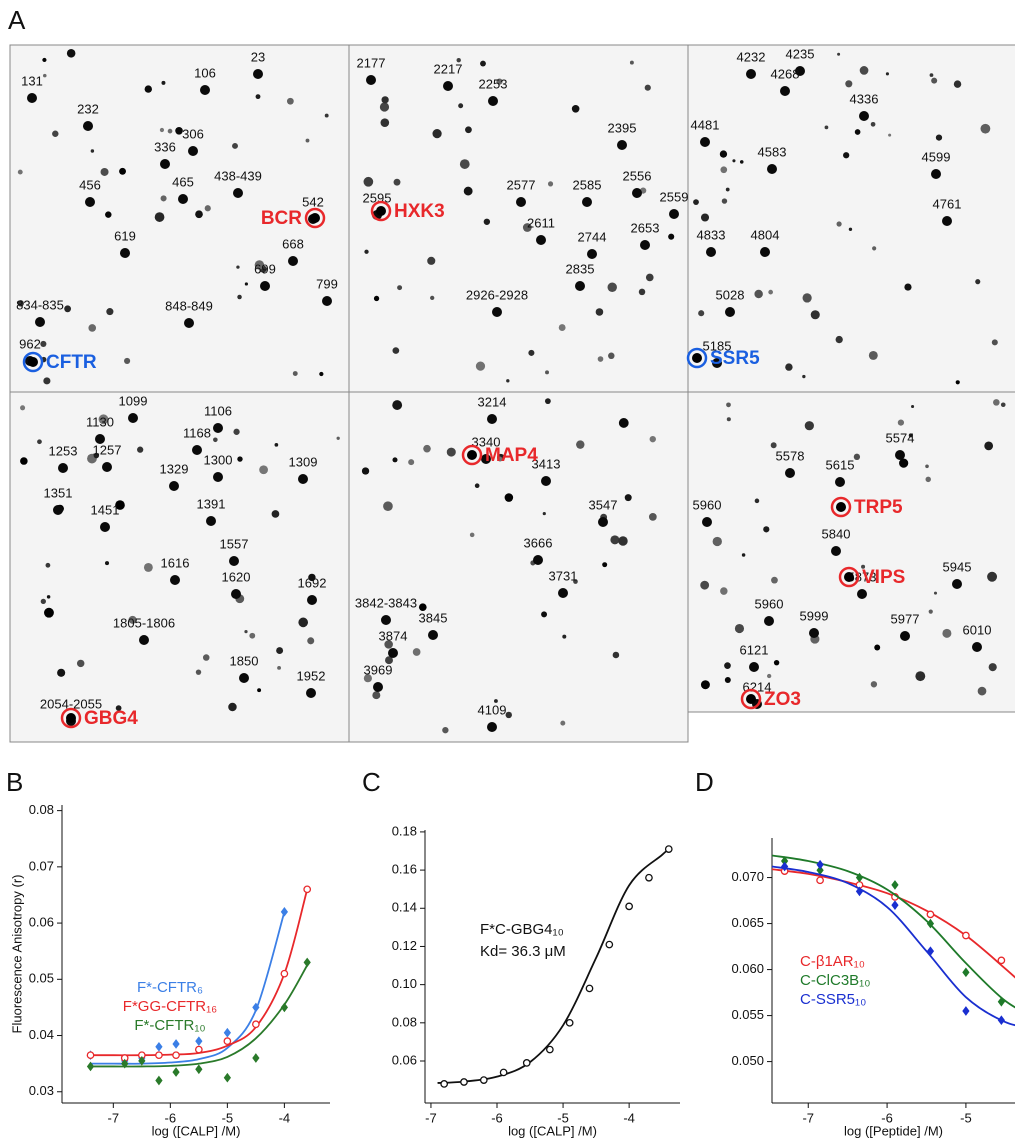  Describe the element at coordinates (404, 907) in the screenshot. I see `y-tick-label: 0.14` at that location.